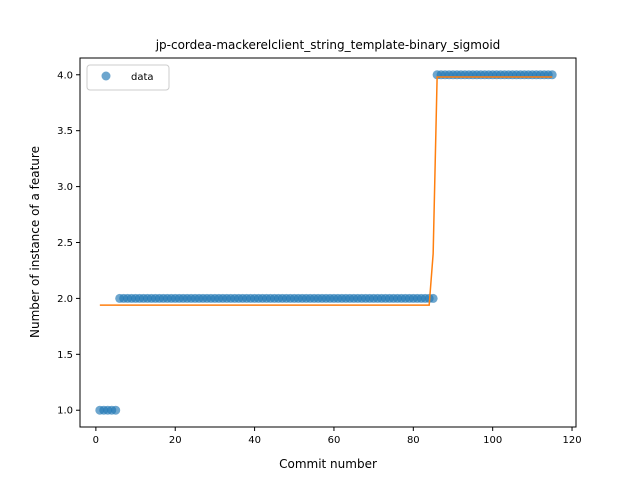 Image resolution: width=640 pixels, height=480 pixels. I want to click on x-tick-label: 40, so click(254, 440).